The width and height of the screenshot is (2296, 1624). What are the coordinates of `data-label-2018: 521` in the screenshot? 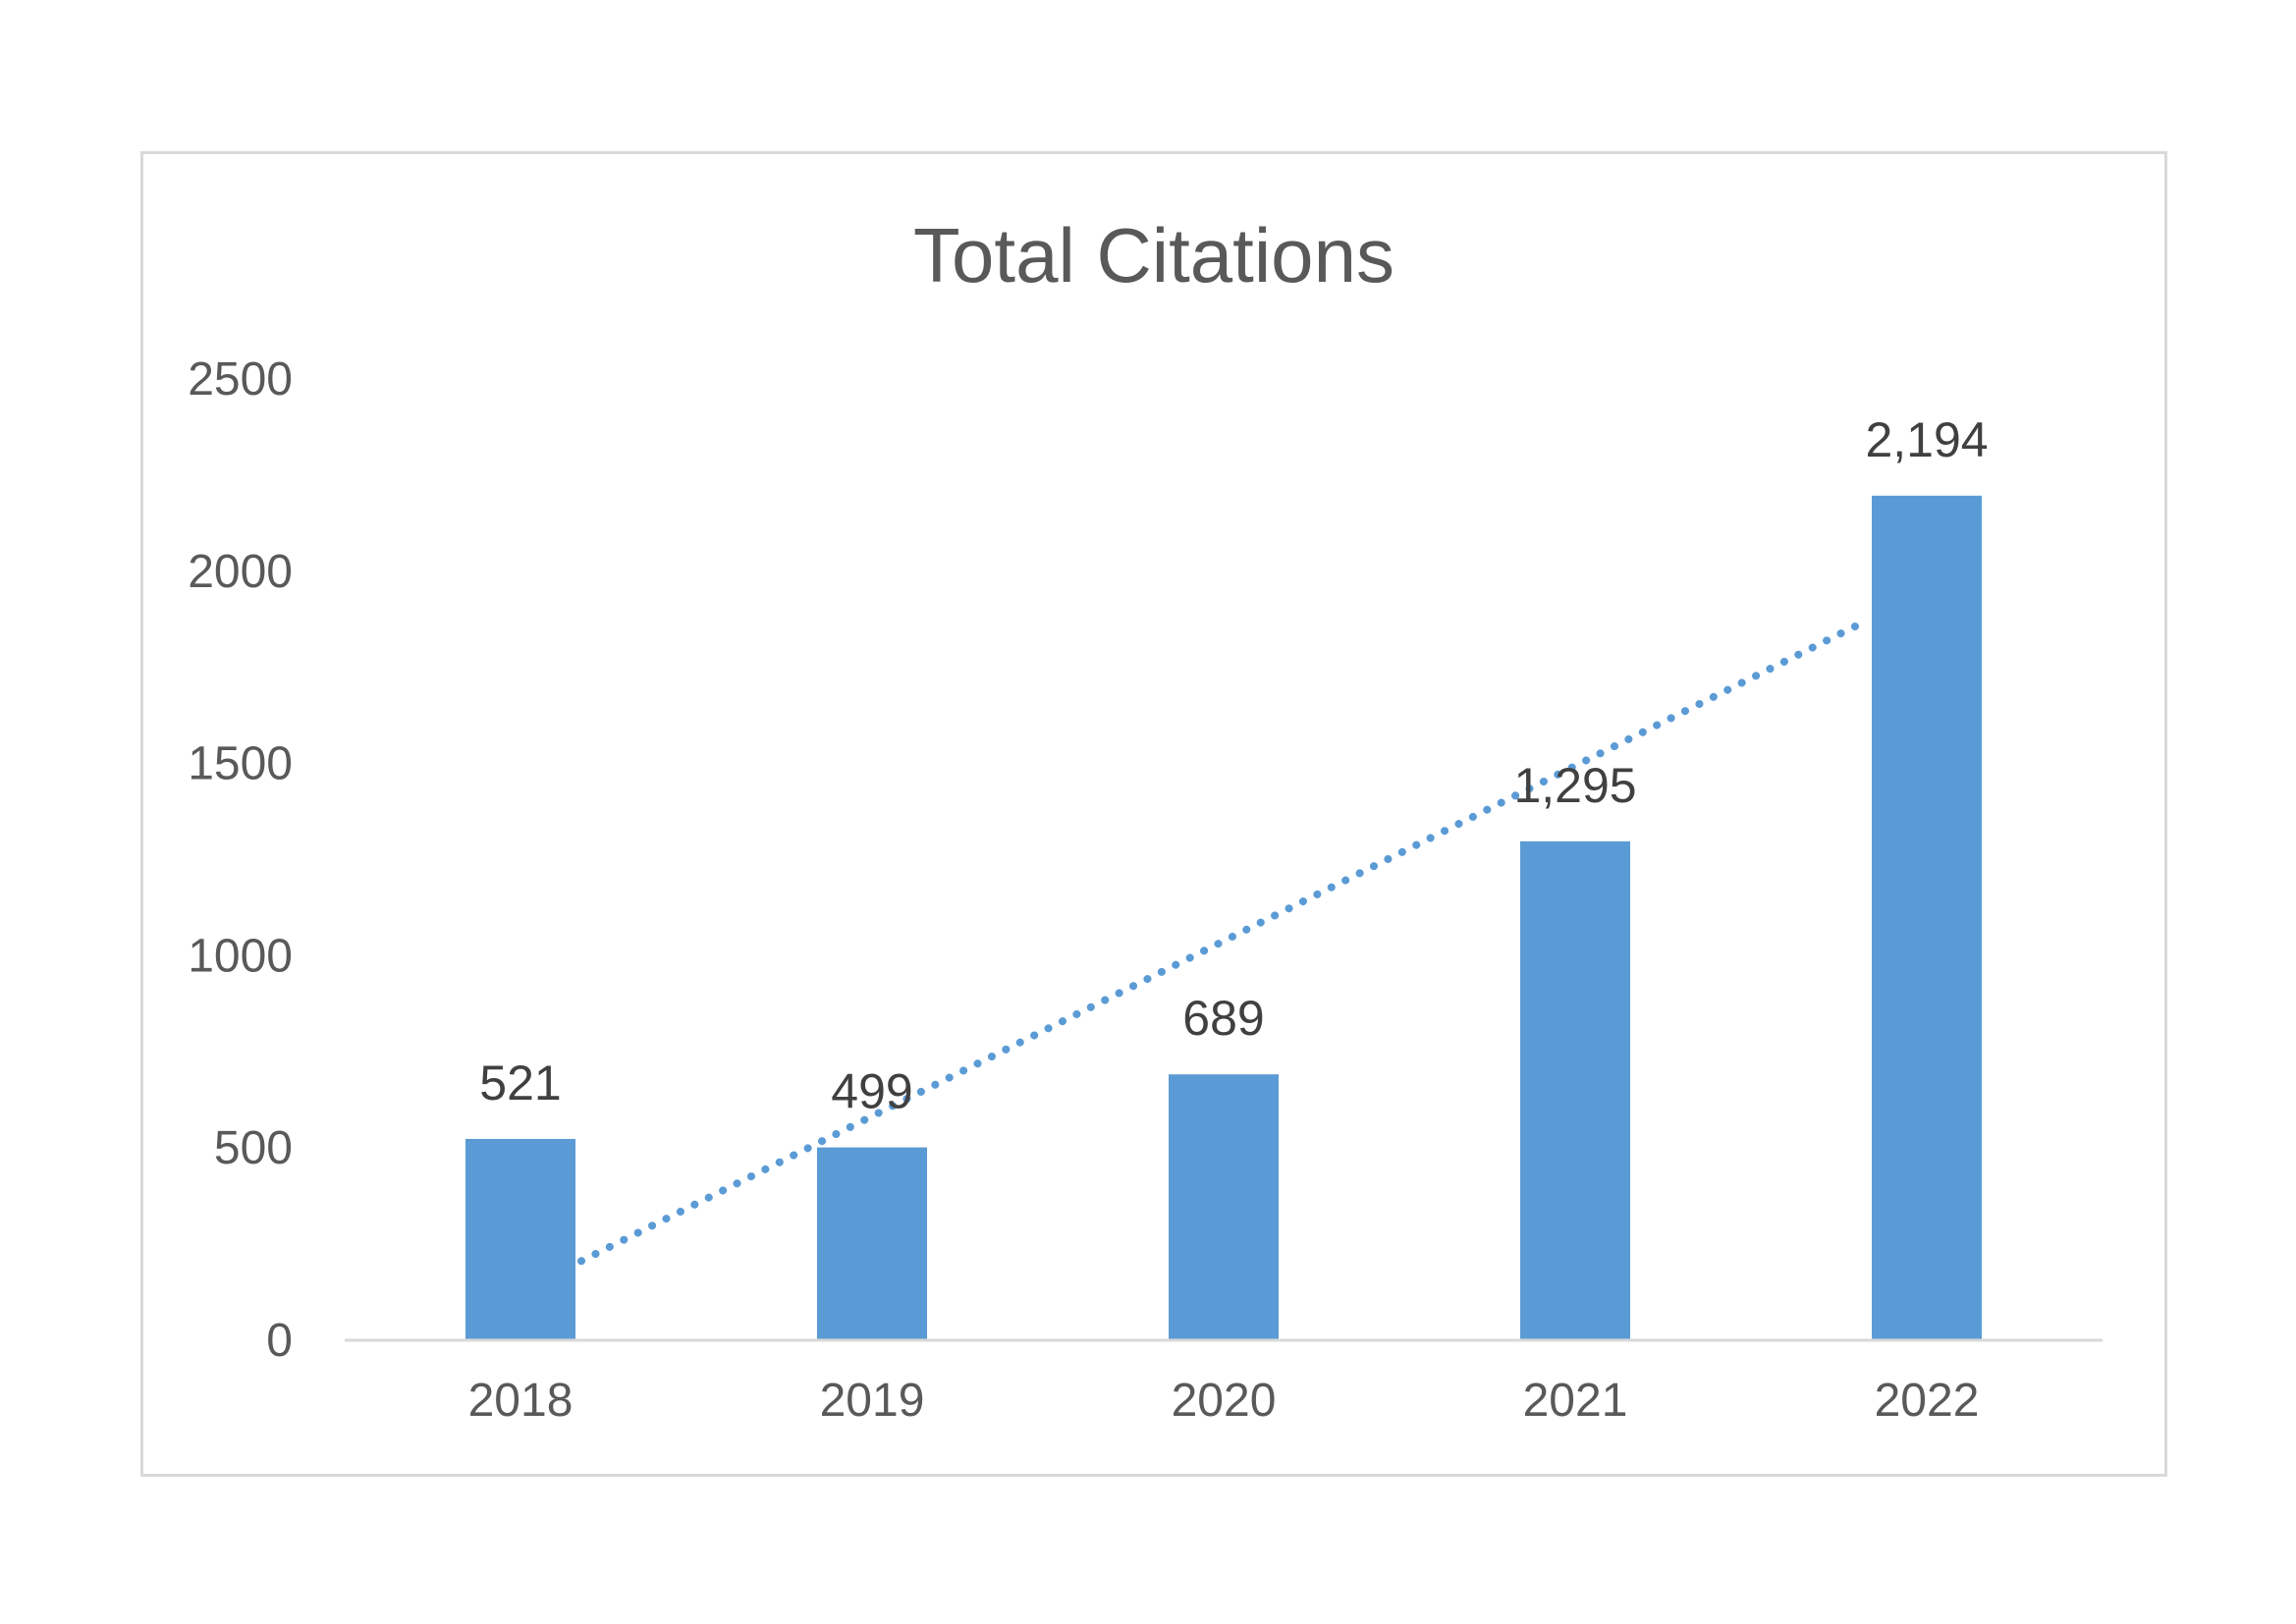 It's located at (520, 1083).